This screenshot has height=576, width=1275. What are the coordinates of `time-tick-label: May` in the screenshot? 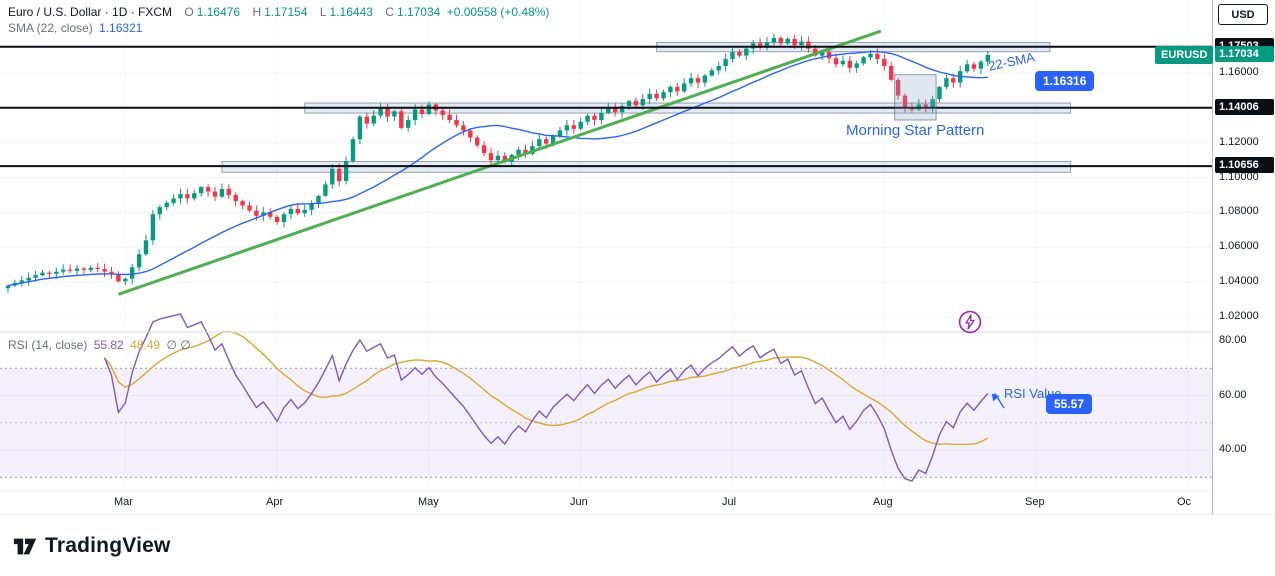 It's located at (428, 502).